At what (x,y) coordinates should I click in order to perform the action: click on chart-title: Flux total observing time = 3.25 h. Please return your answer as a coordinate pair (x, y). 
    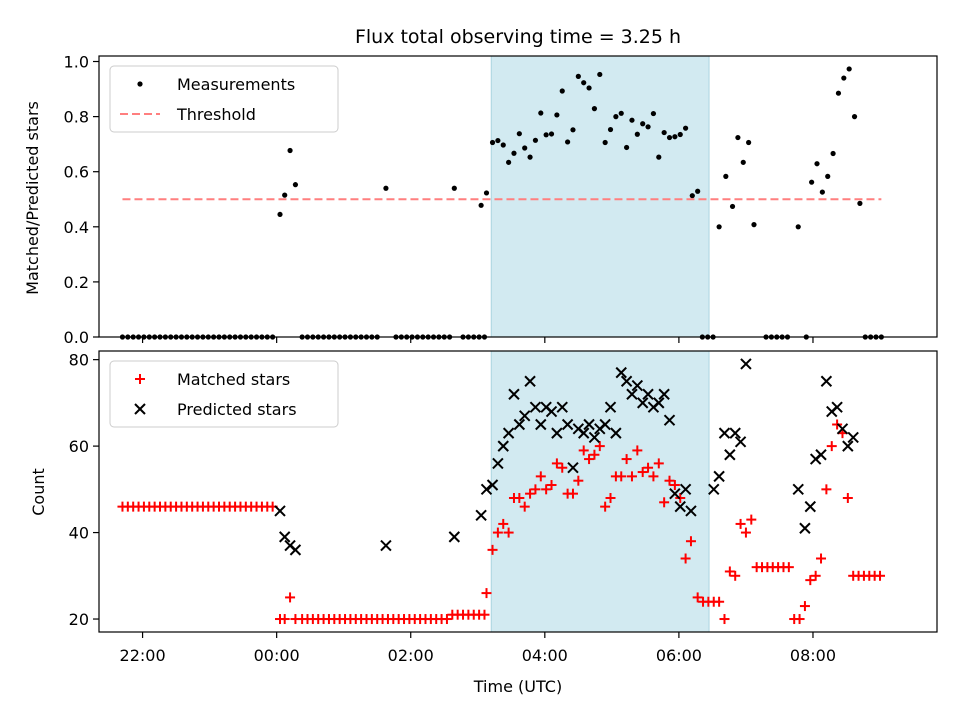
    Looking at the image, I should click on (518, 37).